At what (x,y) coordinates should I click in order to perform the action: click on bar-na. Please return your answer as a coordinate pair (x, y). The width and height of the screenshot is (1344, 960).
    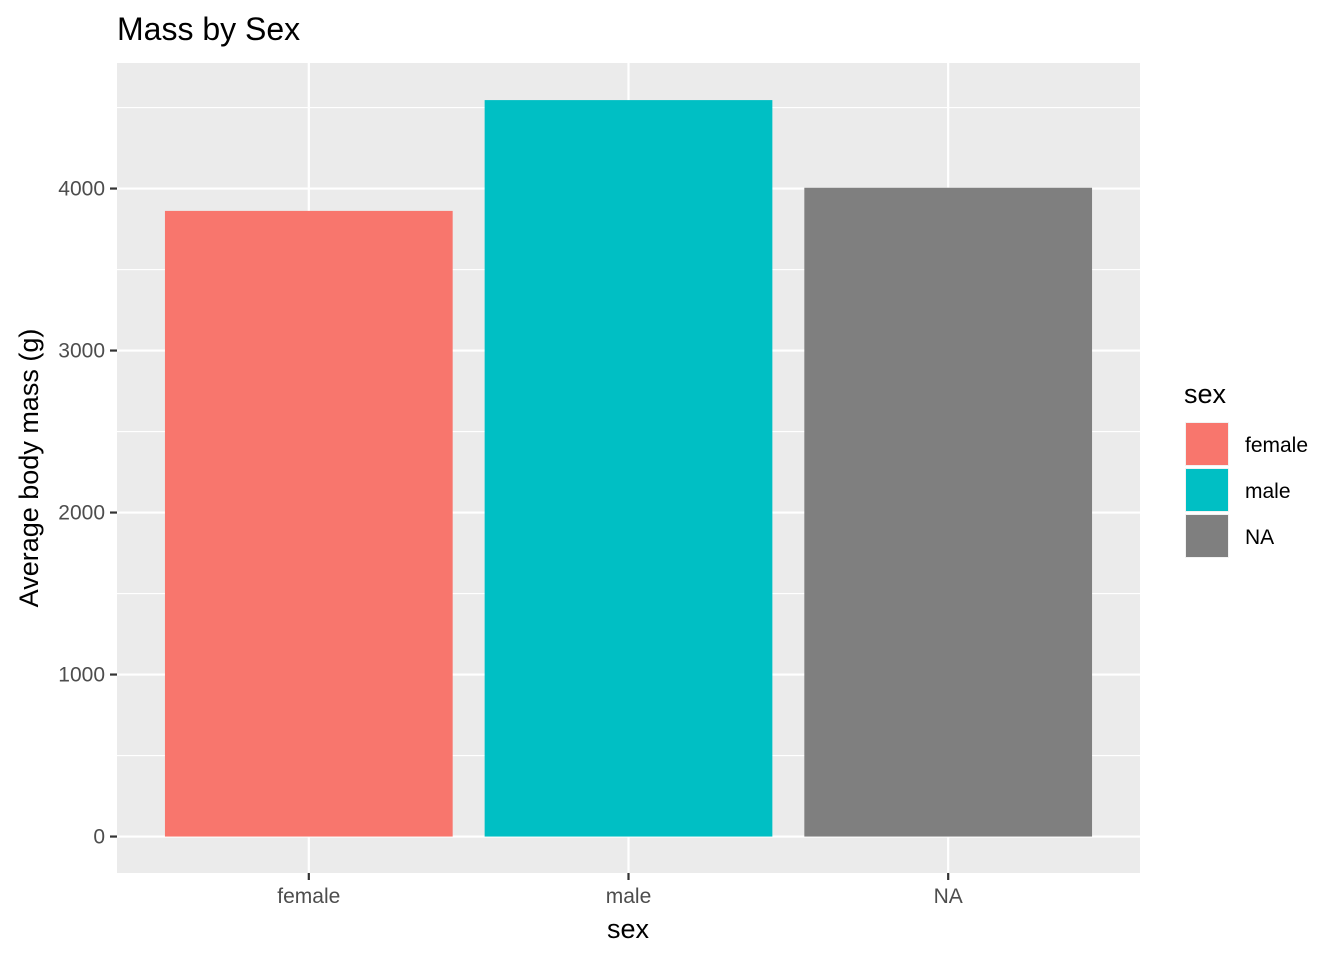
    Looking at the image, I should click on (948, 512).